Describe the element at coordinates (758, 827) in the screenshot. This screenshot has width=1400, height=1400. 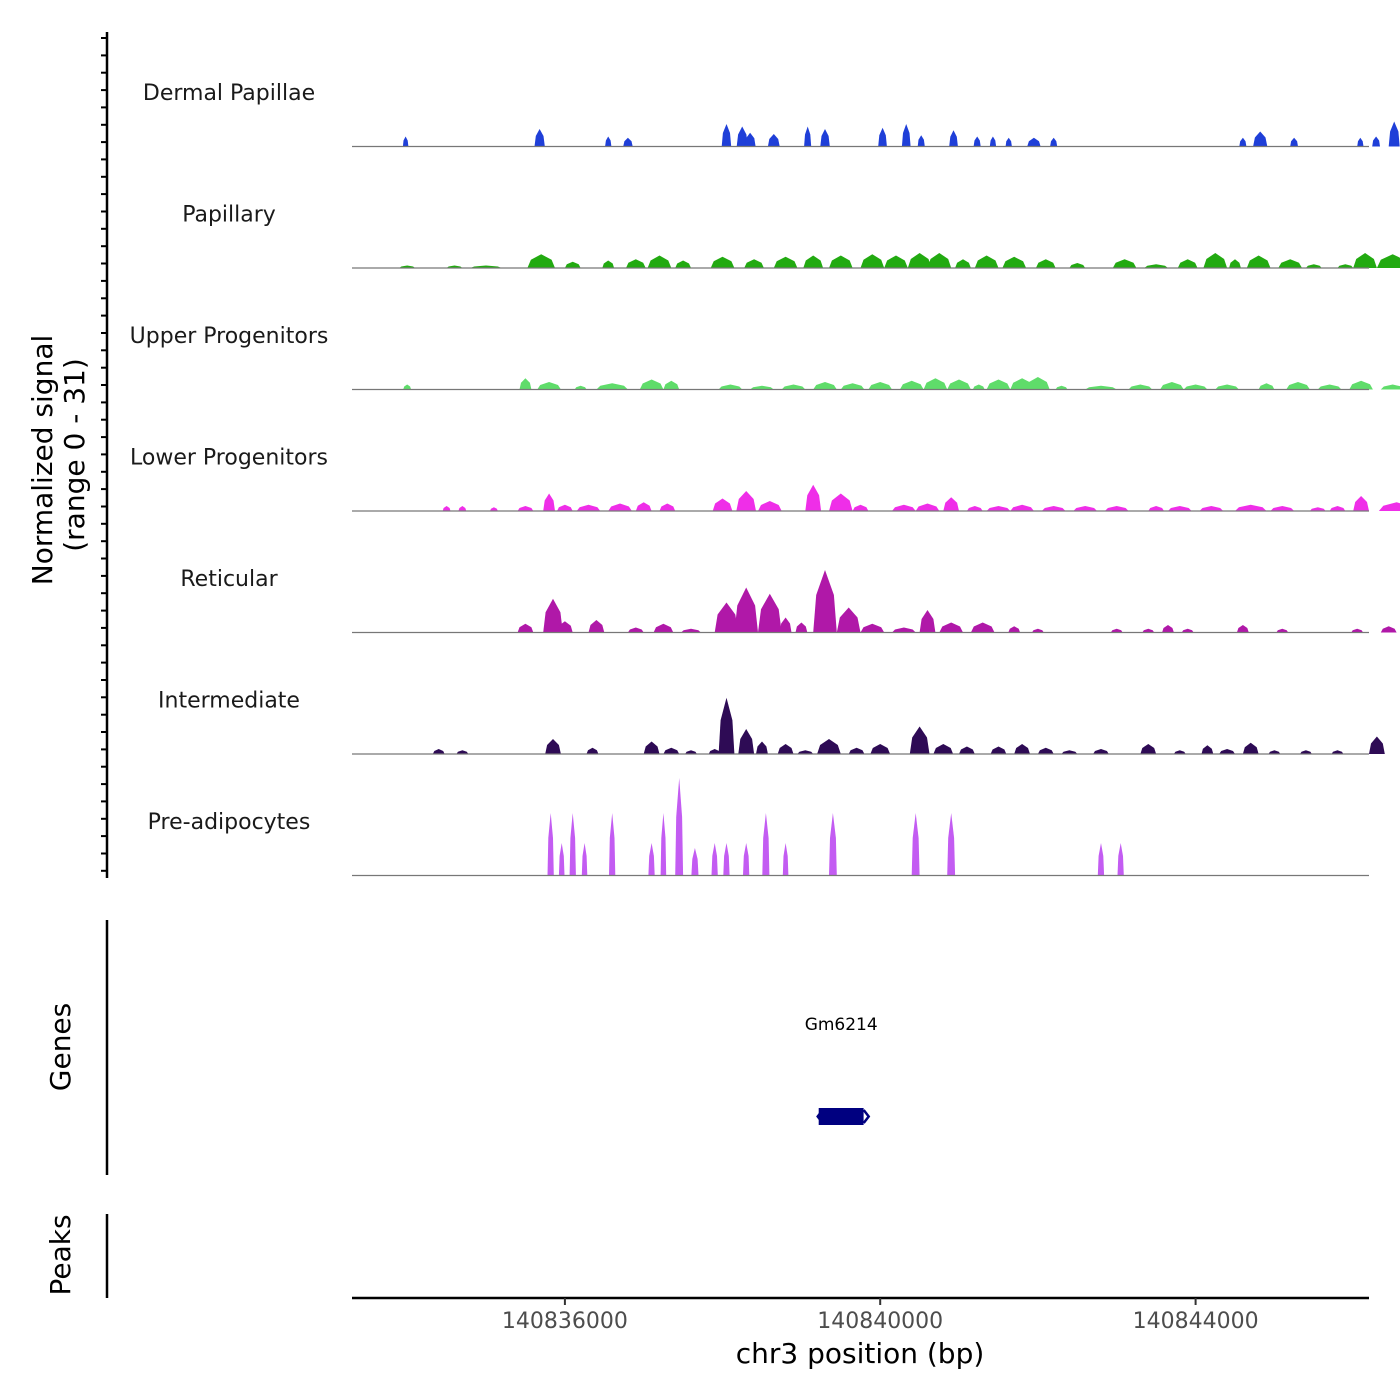
I see `track-pre-adipocytes: Pre-adipocytes` at that location.